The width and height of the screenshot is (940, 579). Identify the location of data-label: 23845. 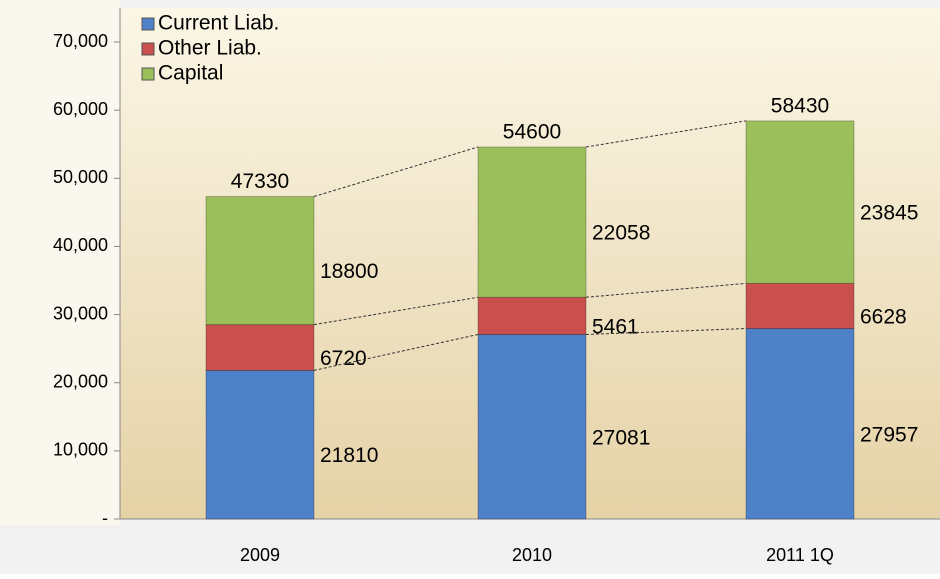
(889, 213).